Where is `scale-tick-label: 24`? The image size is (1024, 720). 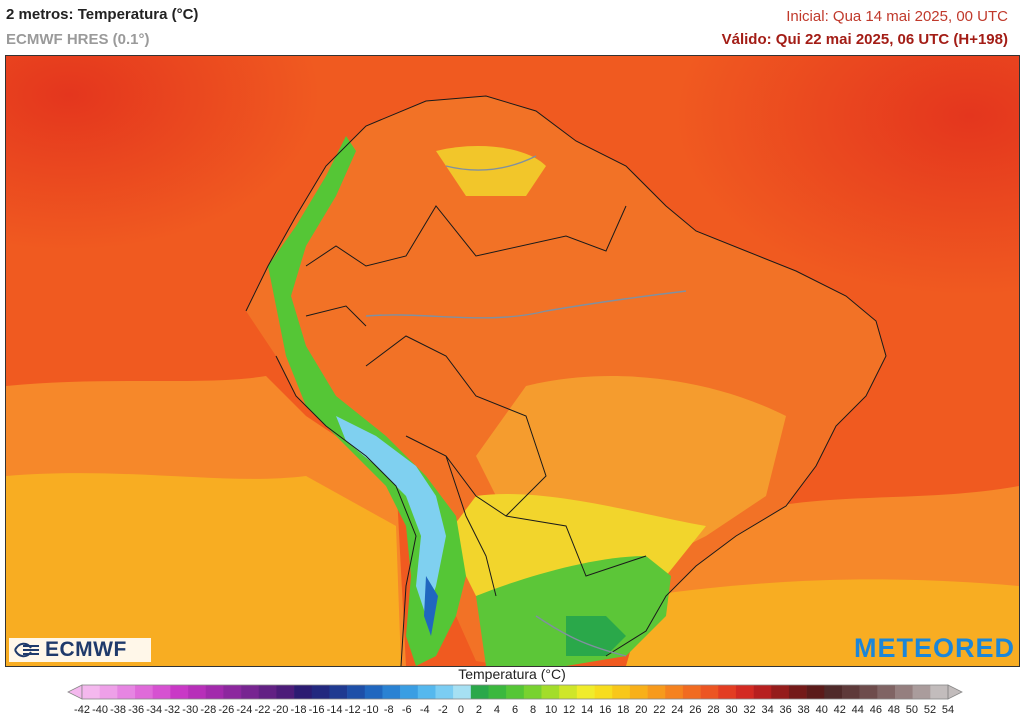 scale-tick-label: 24 is located at coordinates (677, 710).